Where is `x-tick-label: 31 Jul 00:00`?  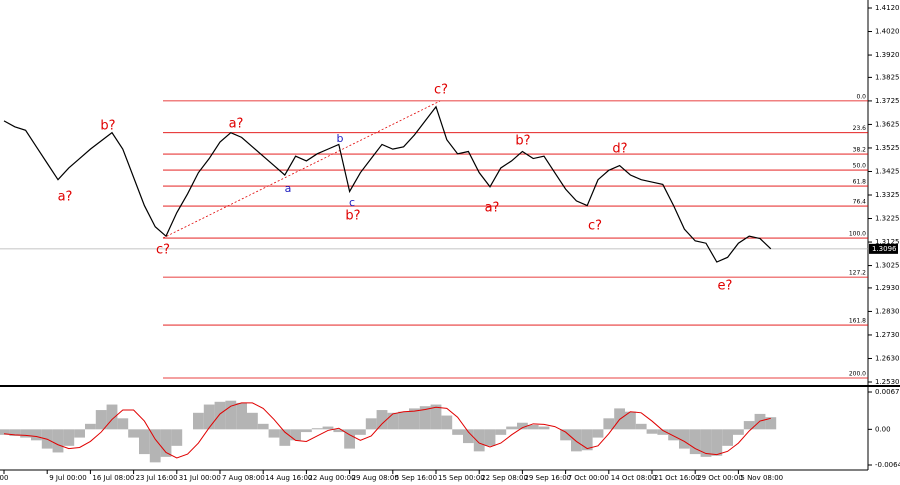
x-tick-label: 31 Jul 00:00 is located at coordinates (200, 478).